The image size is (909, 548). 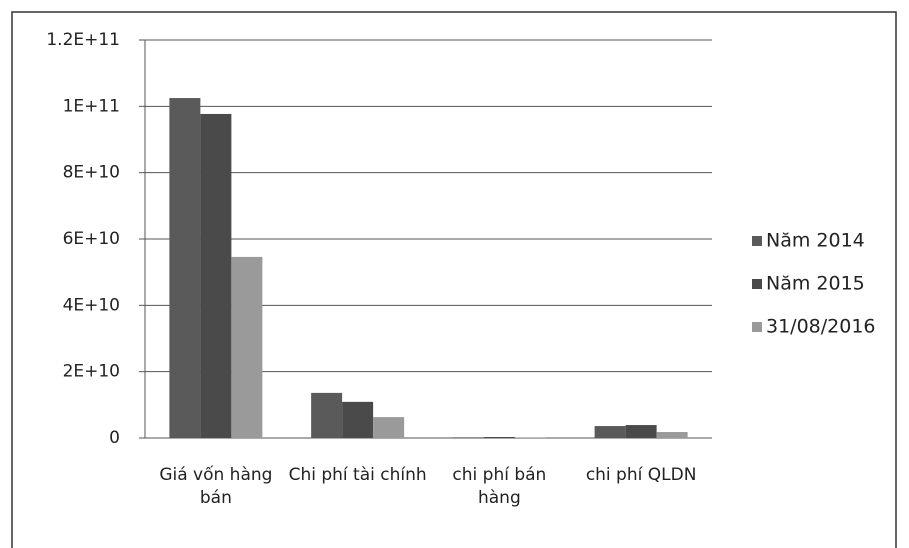 I want to click on legend-label: Năm 2014, so click(x=815, y=241).